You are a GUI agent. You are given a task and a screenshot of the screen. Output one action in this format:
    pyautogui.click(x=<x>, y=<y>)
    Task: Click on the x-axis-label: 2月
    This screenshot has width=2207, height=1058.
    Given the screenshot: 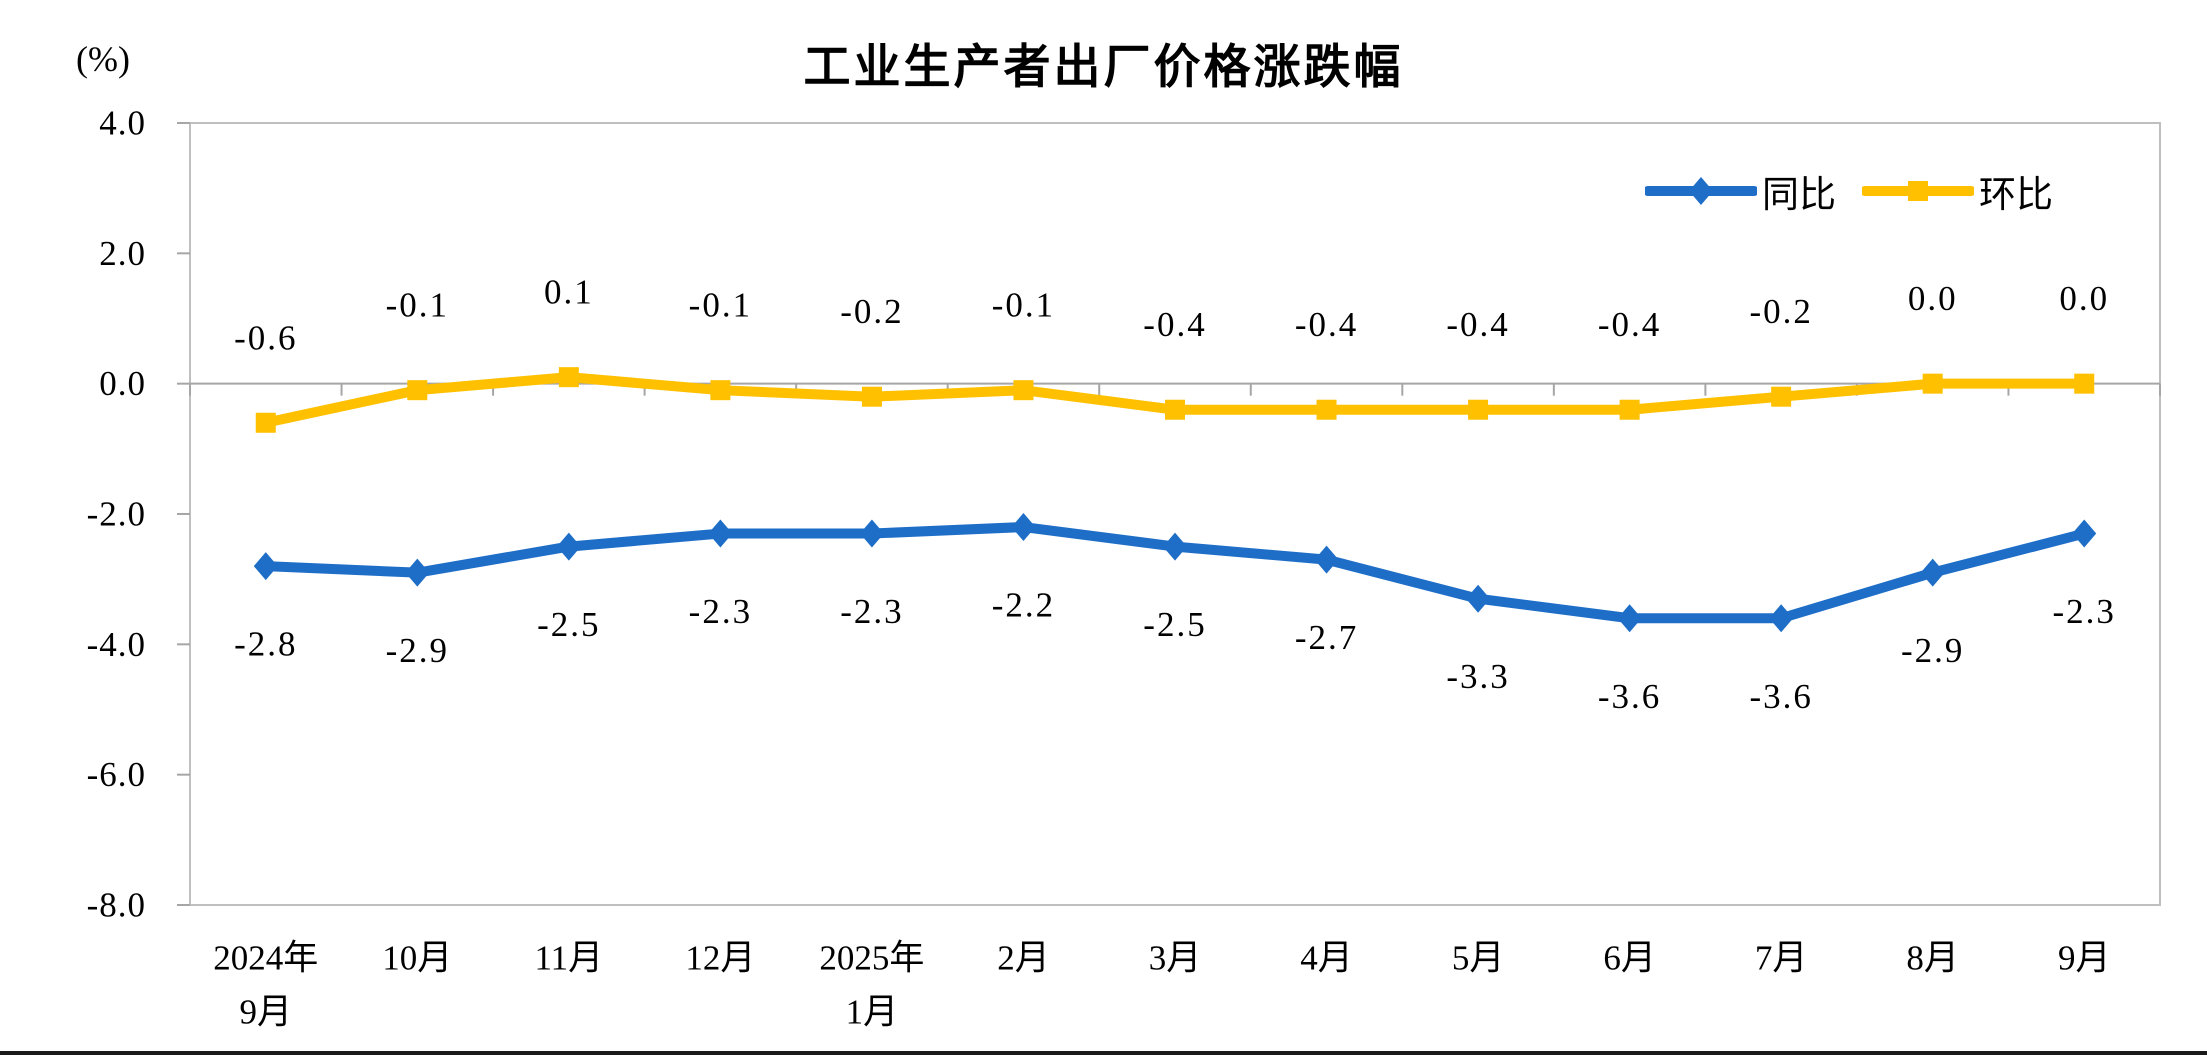 What is the action you would take?
    pyautogui.click(x=1023, y=958)
    